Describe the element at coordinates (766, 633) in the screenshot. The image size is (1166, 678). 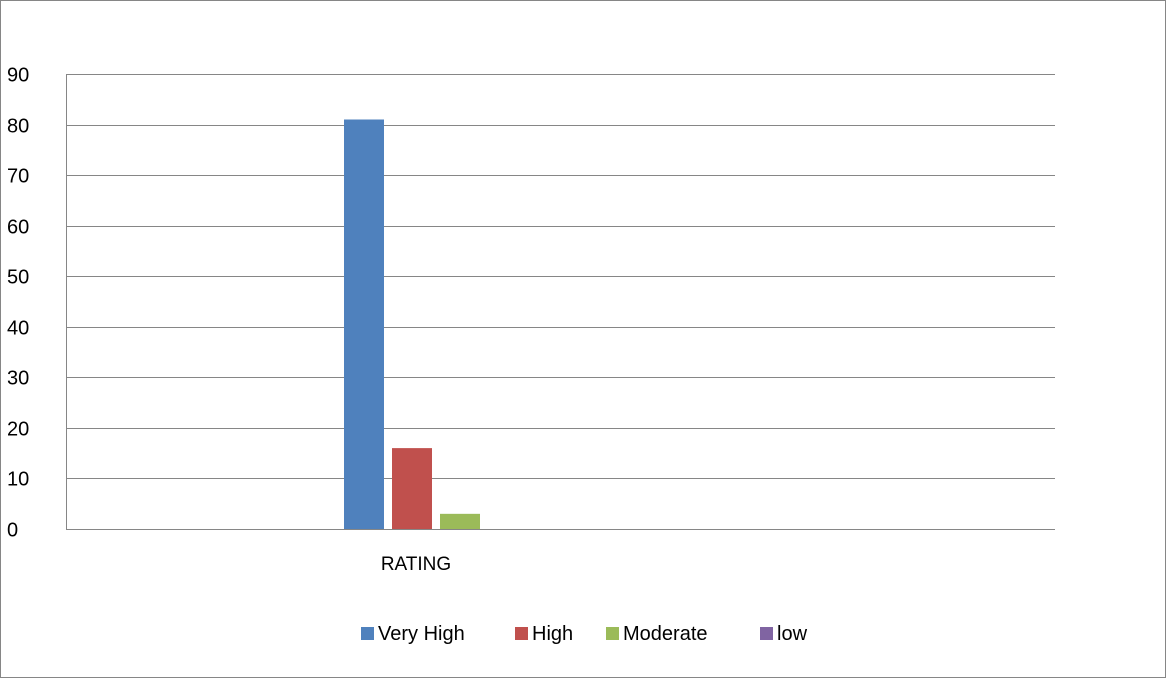
I see `legend-swatch-low` at that location.